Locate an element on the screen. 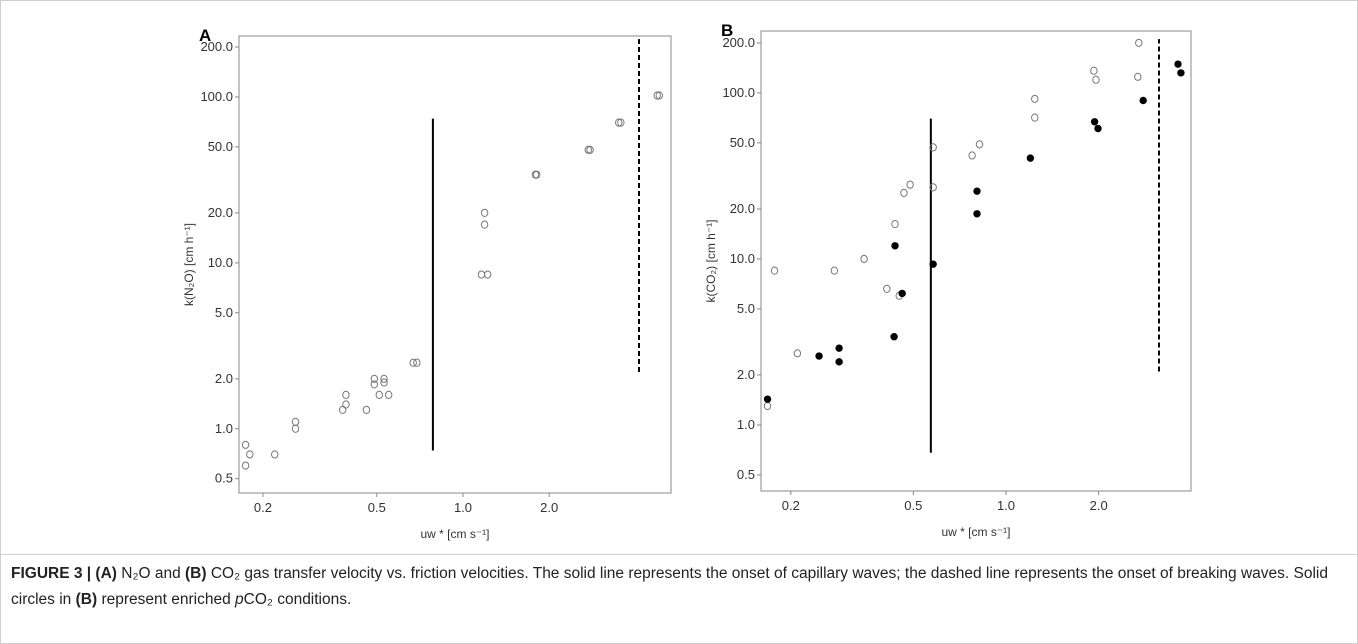  caption-text: p is located at coordinates (239, 599).